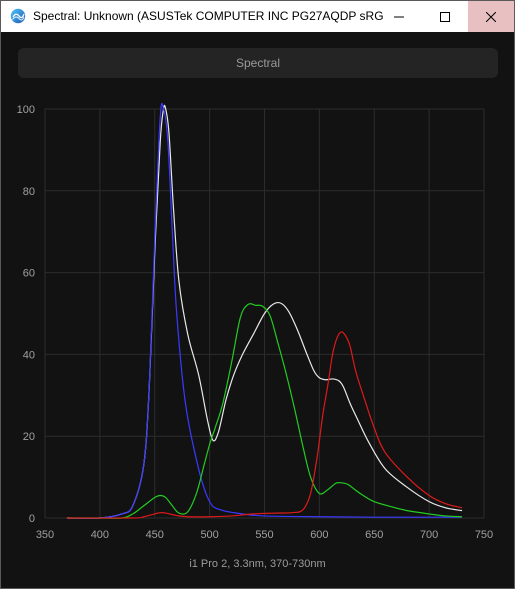 The height and width of the screenshot is (589, 515). Describe the element at coordinates (45, 535) in the screenshot. I see `x-tick-label: 350` at that location.